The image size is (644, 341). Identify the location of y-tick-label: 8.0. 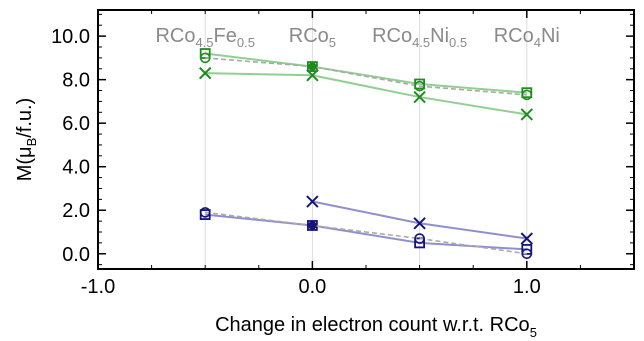
(76, 81).